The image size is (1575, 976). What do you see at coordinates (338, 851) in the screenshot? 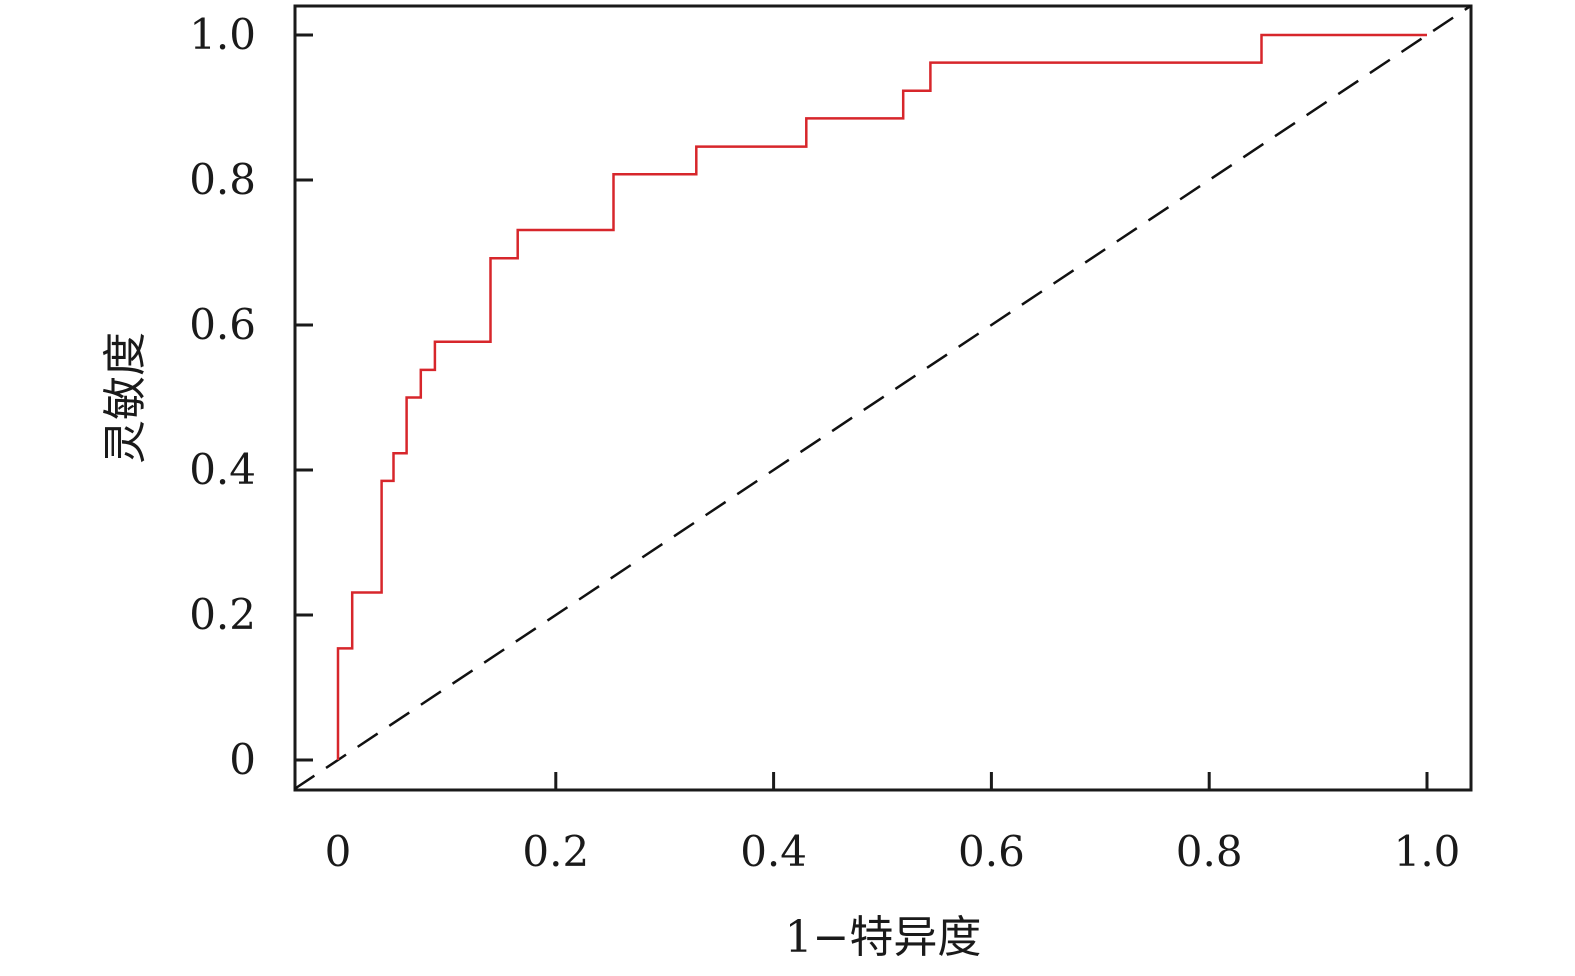
I see `x-tick-label: 0` at bounding box center [338, 851].